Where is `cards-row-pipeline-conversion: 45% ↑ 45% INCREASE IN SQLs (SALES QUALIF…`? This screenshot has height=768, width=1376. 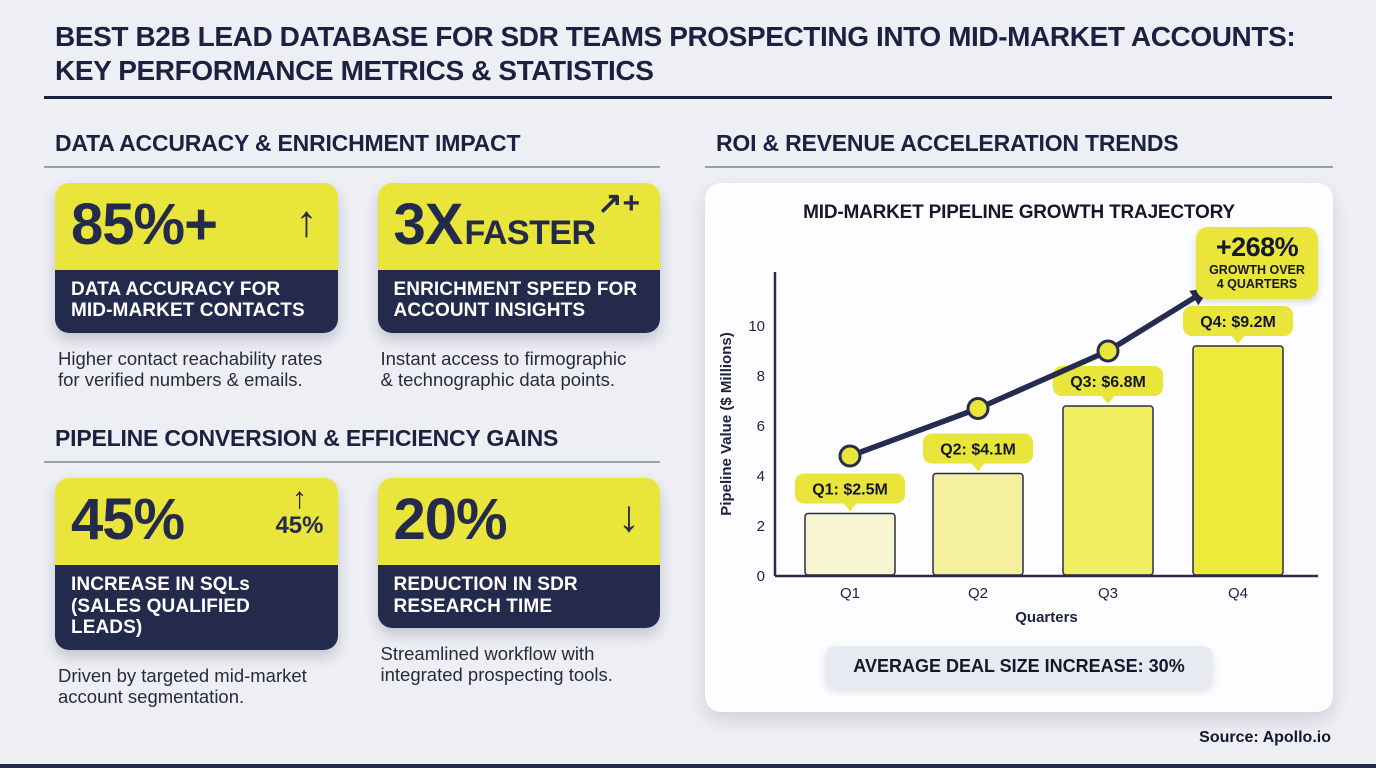
cards-row-pipeline-conversion: 45% ↑ 45% INCREASE IN SQLs (SALES QUALIF… is located at coordinates (357, 592).